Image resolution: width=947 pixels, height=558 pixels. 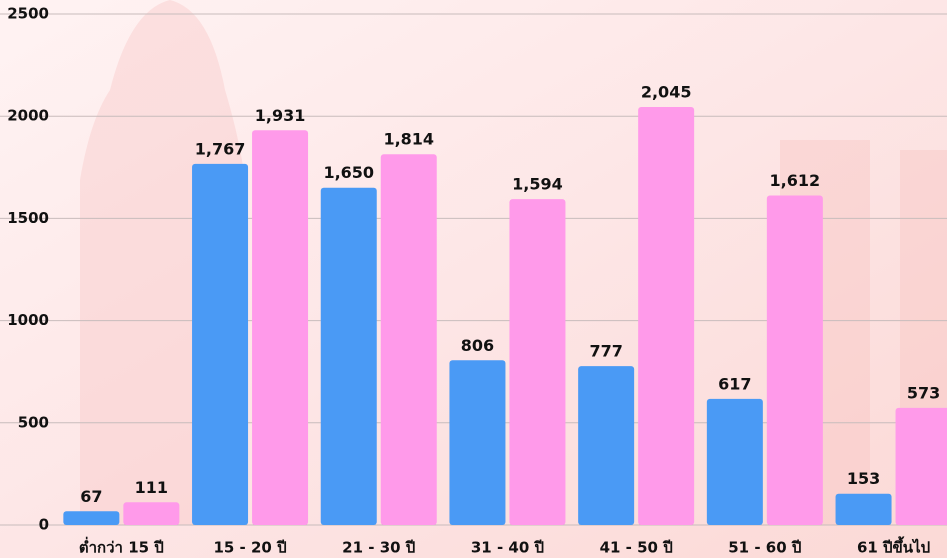 I want to click on x-tick-label: 51 - 60 ปี, so click(x=764, y=548).